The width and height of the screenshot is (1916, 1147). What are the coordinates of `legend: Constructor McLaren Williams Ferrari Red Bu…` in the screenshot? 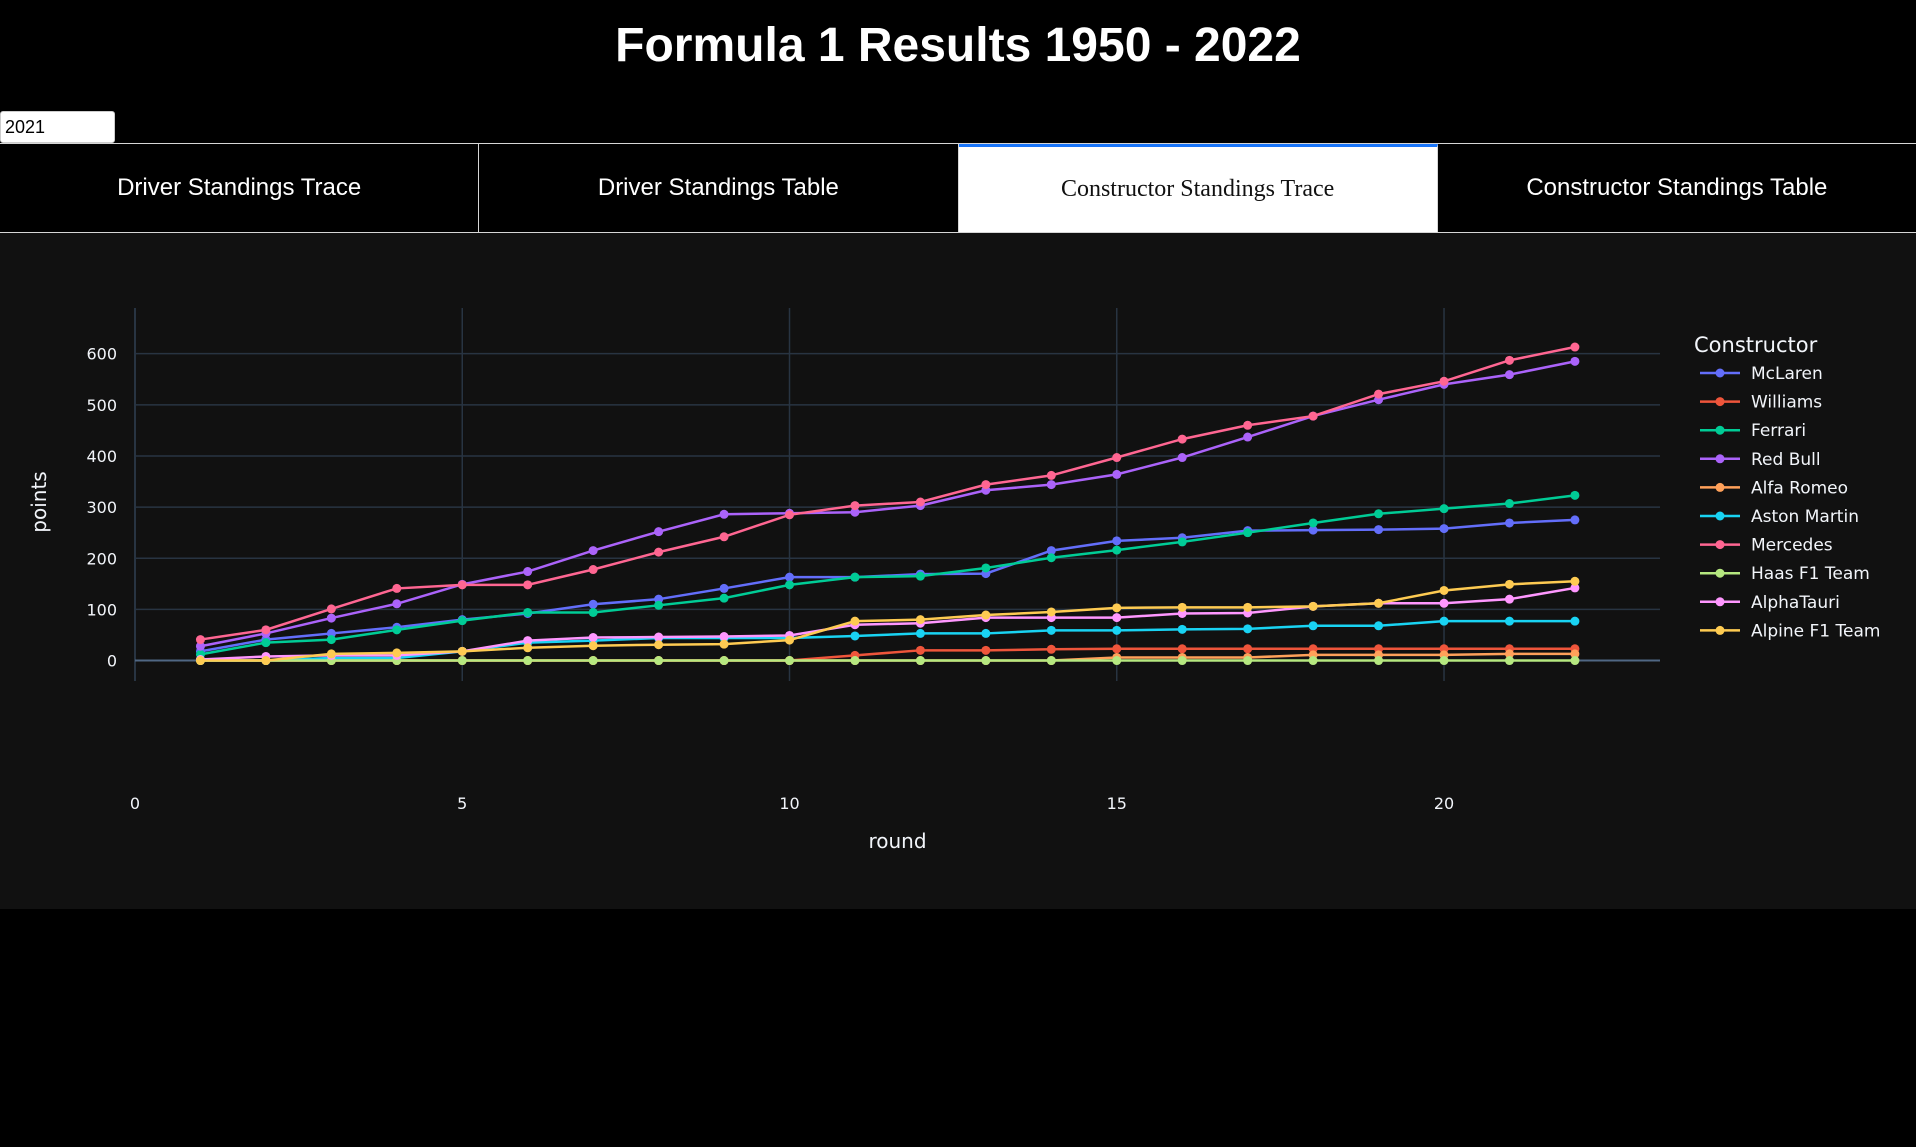 It's located at (1787, 487).